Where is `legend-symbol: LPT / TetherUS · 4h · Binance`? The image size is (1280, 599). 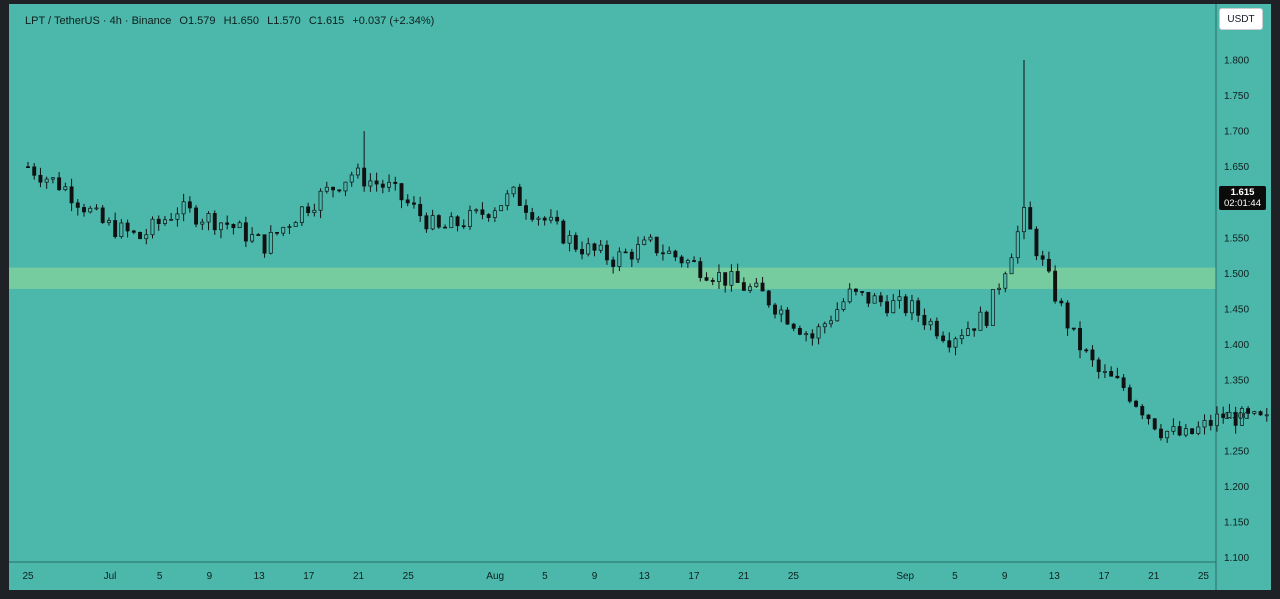
legend-symbol: LPT / TetherUS · 4h · Binance is located at coordinates (98, 21).